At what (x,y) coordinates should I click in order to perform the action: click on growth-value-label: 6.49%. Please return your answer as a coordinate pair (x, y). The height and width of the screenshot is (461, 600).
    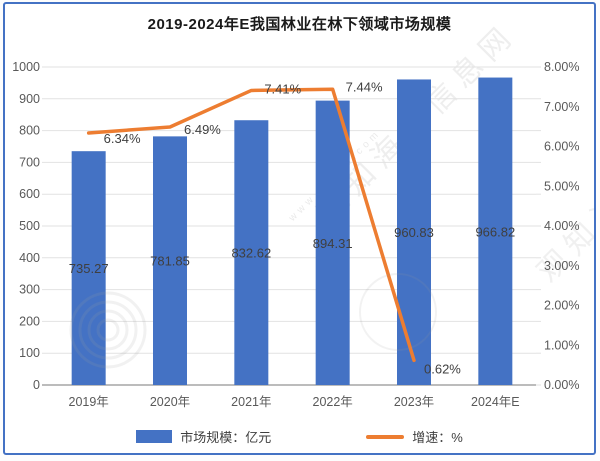
    Looking at the image, I should click on (202, 129).